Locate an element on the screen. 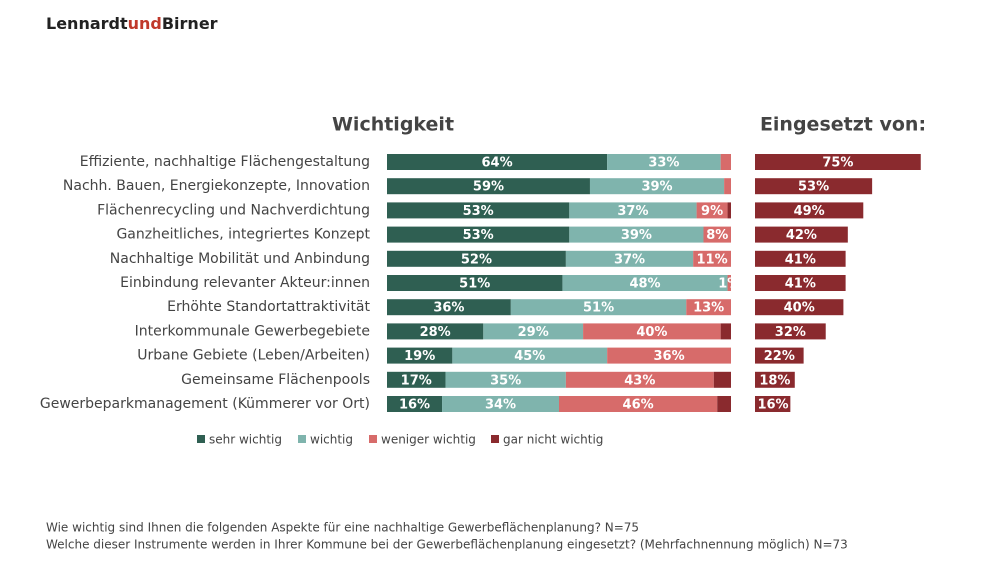  legend-label: wichtig is located at coordinates (331, 440).